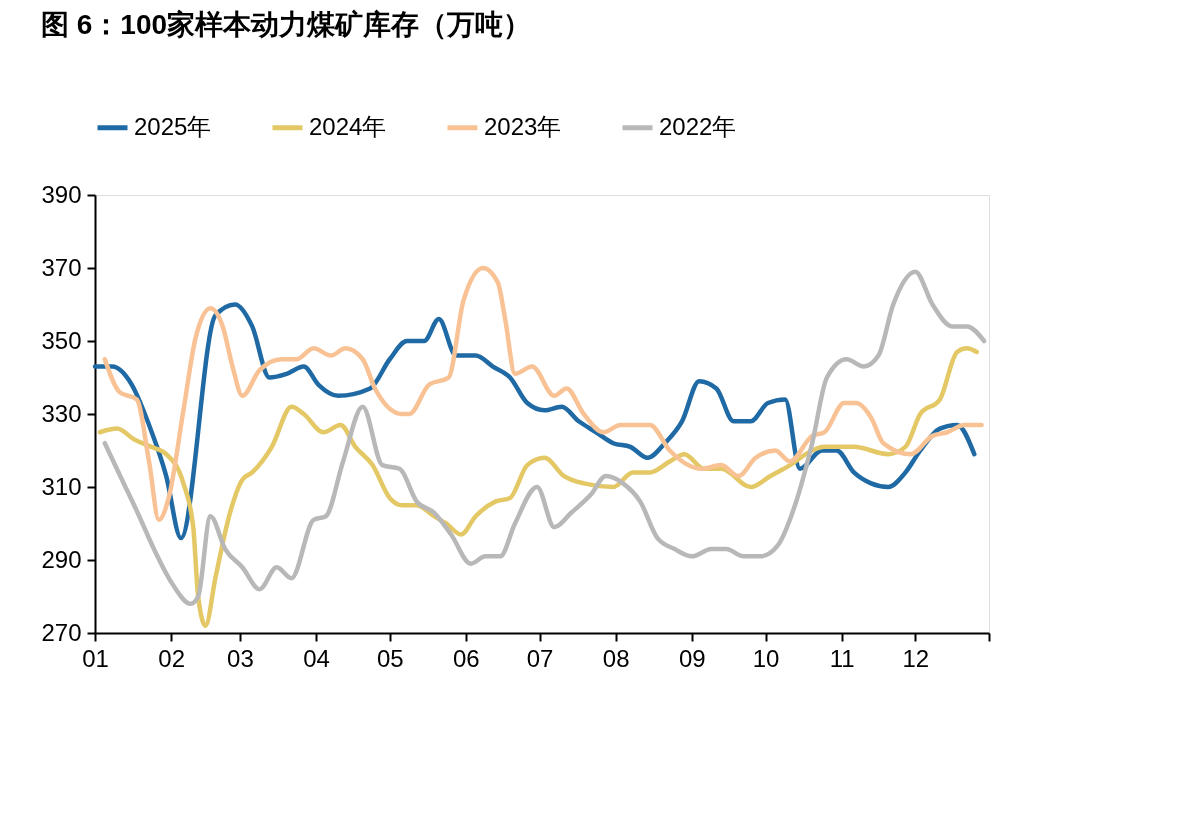  What do you see at coordinates (390, 658) in the screenshot?
I see `x-tick-label: 05` at bounding box center [390, 658].